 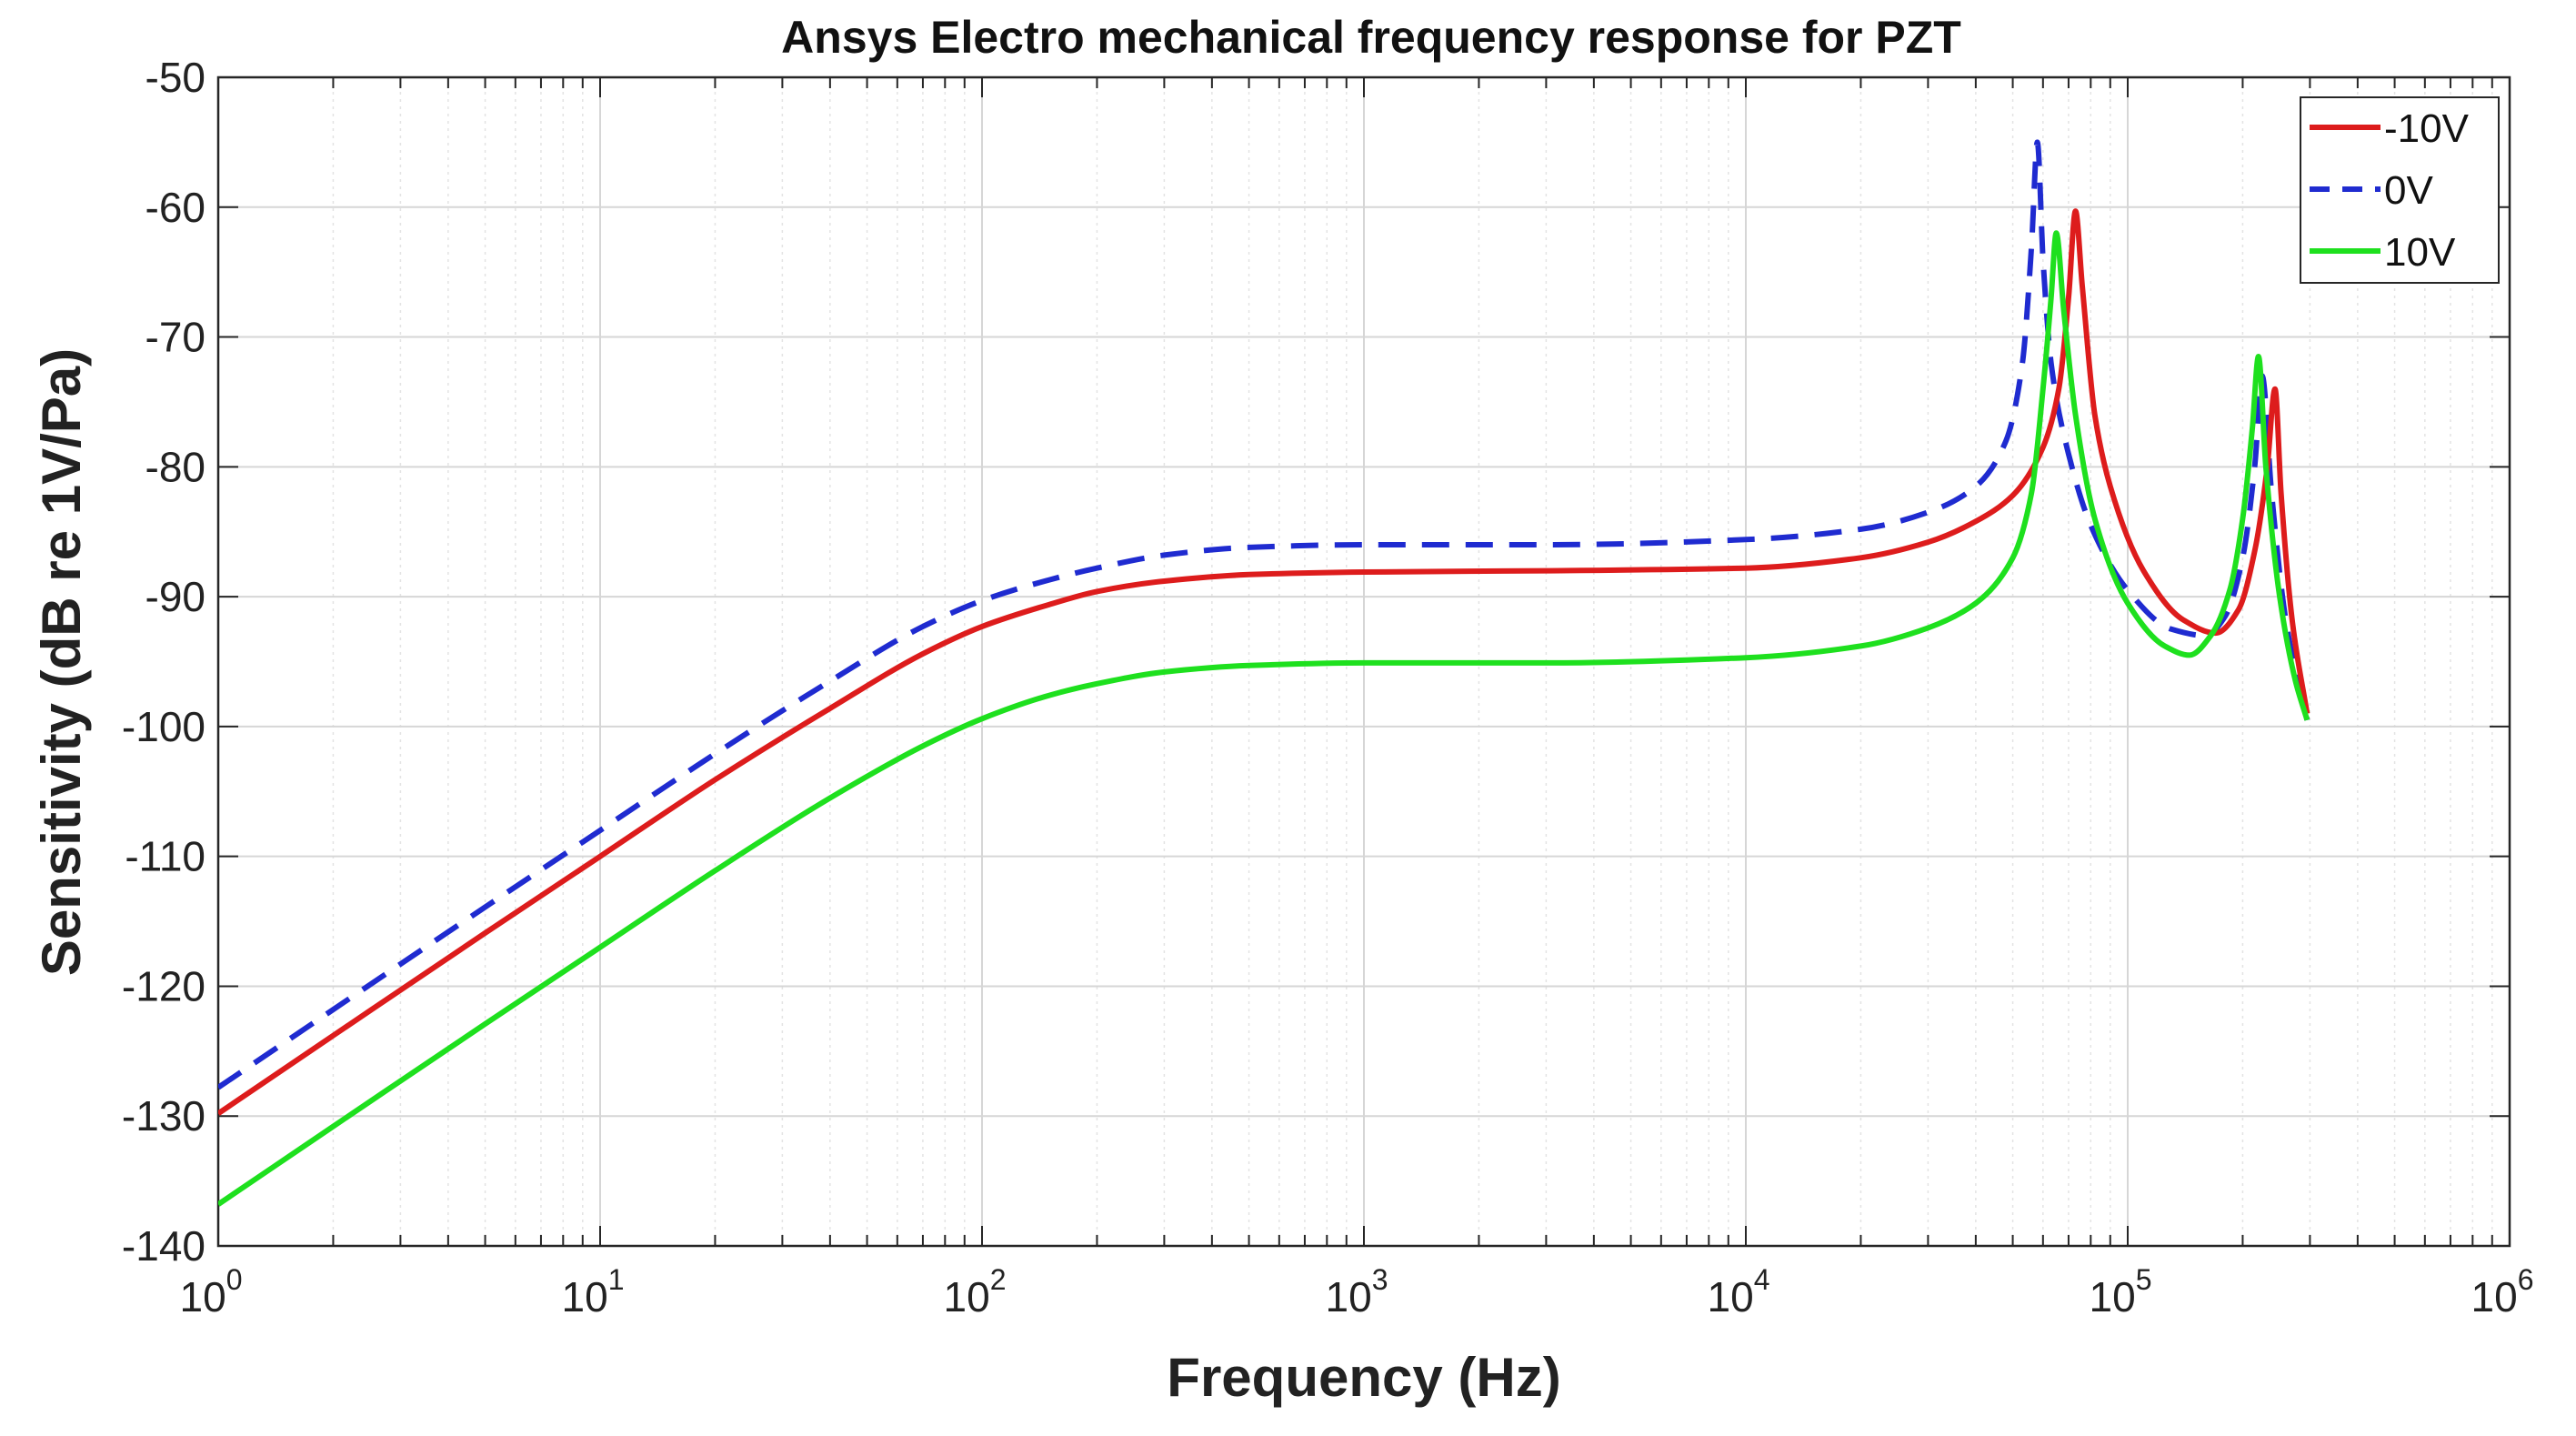 I want to click on legend-label: 0V, so click(x=2408, y=190).